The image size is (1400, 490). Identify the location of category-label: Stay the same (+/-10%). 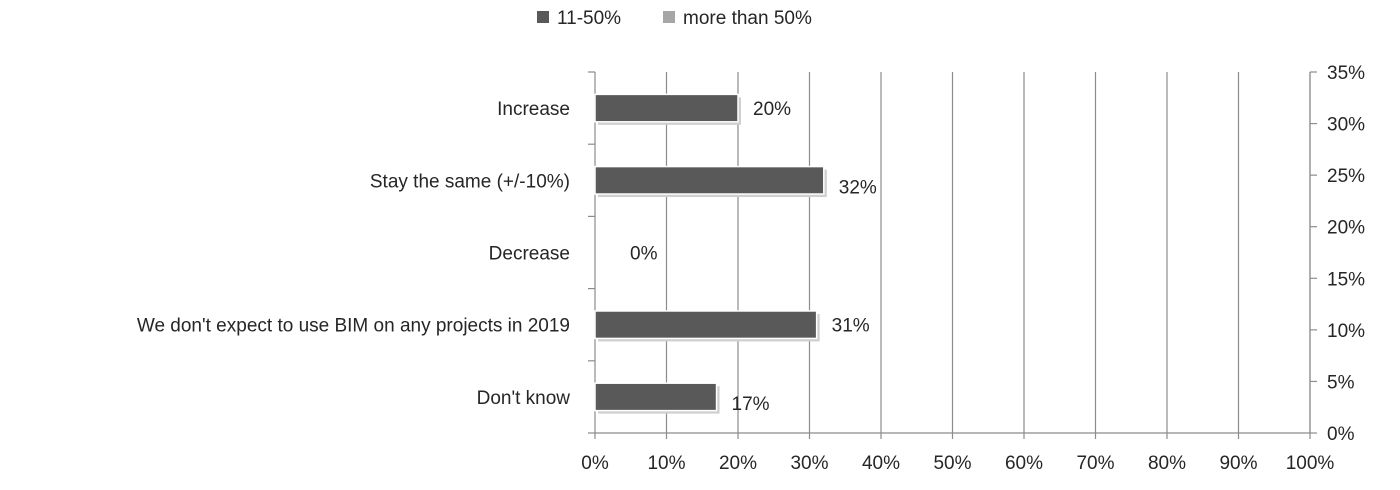
(470, 181).